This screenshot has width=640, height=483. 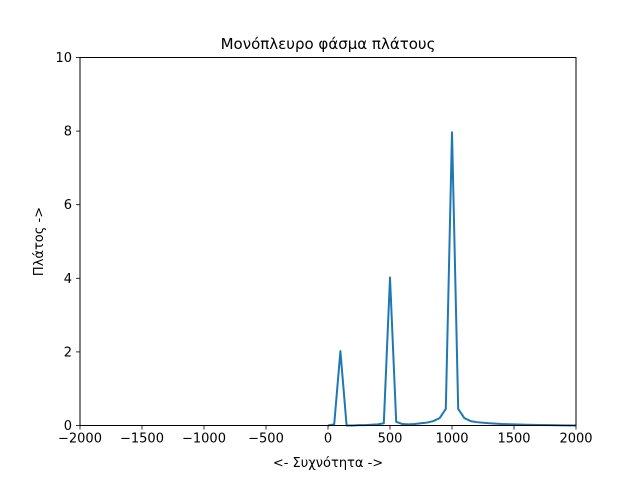 What do you see at coordinates (68, 132) in the screenshot?
I see `y-tick-label: 8` at bounding box center [68, 132].